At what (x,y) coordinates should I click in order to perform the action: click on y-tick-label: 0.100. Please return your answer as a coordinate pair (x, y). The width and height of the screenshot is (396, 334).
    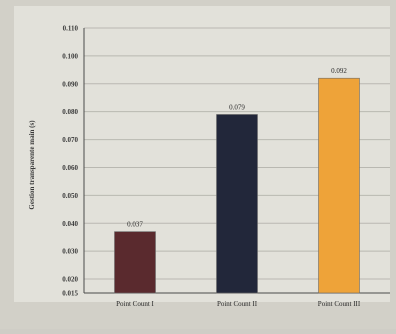
    Looking at the image, I should click on (70, 56).